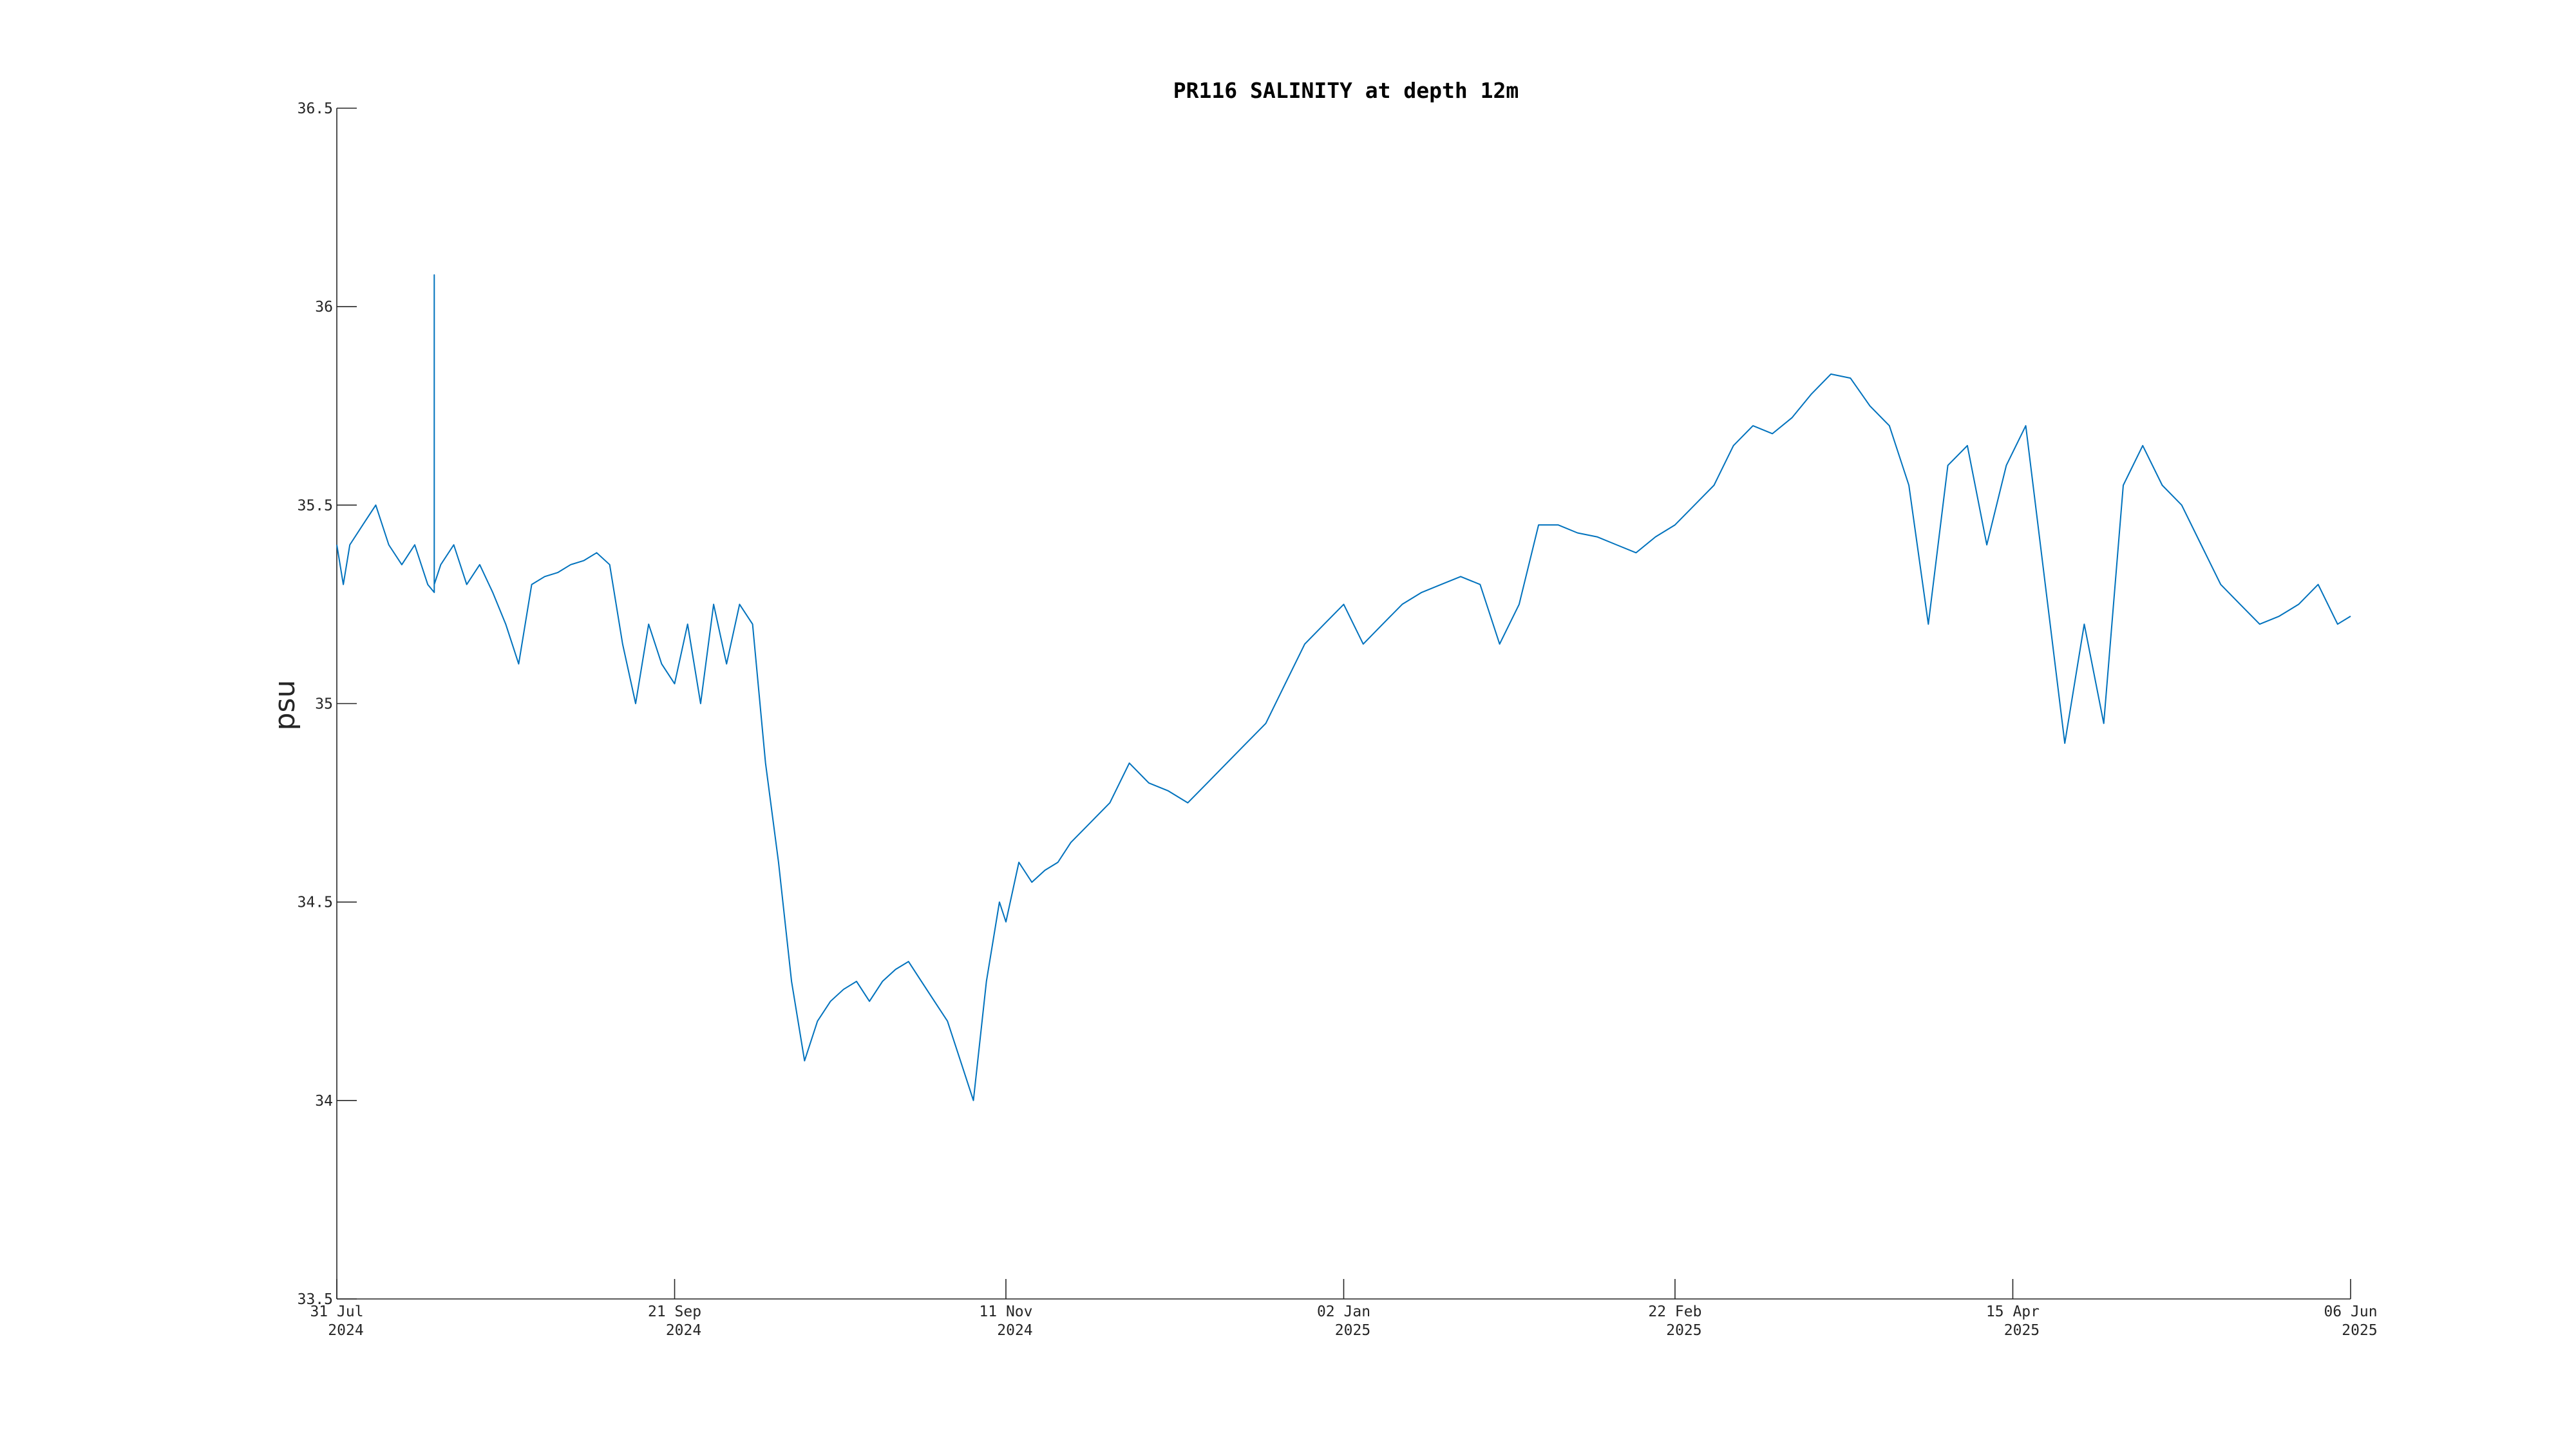  What do you see at coordinates (315, 506) in the screenshot?
I see `y-tick-label: 35.5` at bounding box center [315, 506].